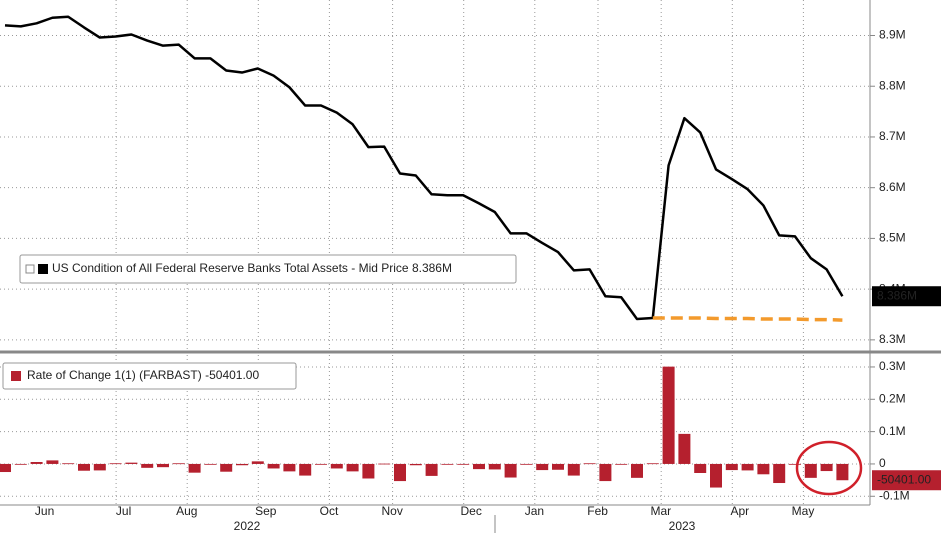  What do you see at coordinates (892, 339) in the screenshot?
I see `y-tick-label: 8.3M` at bounding box center [892, 339].